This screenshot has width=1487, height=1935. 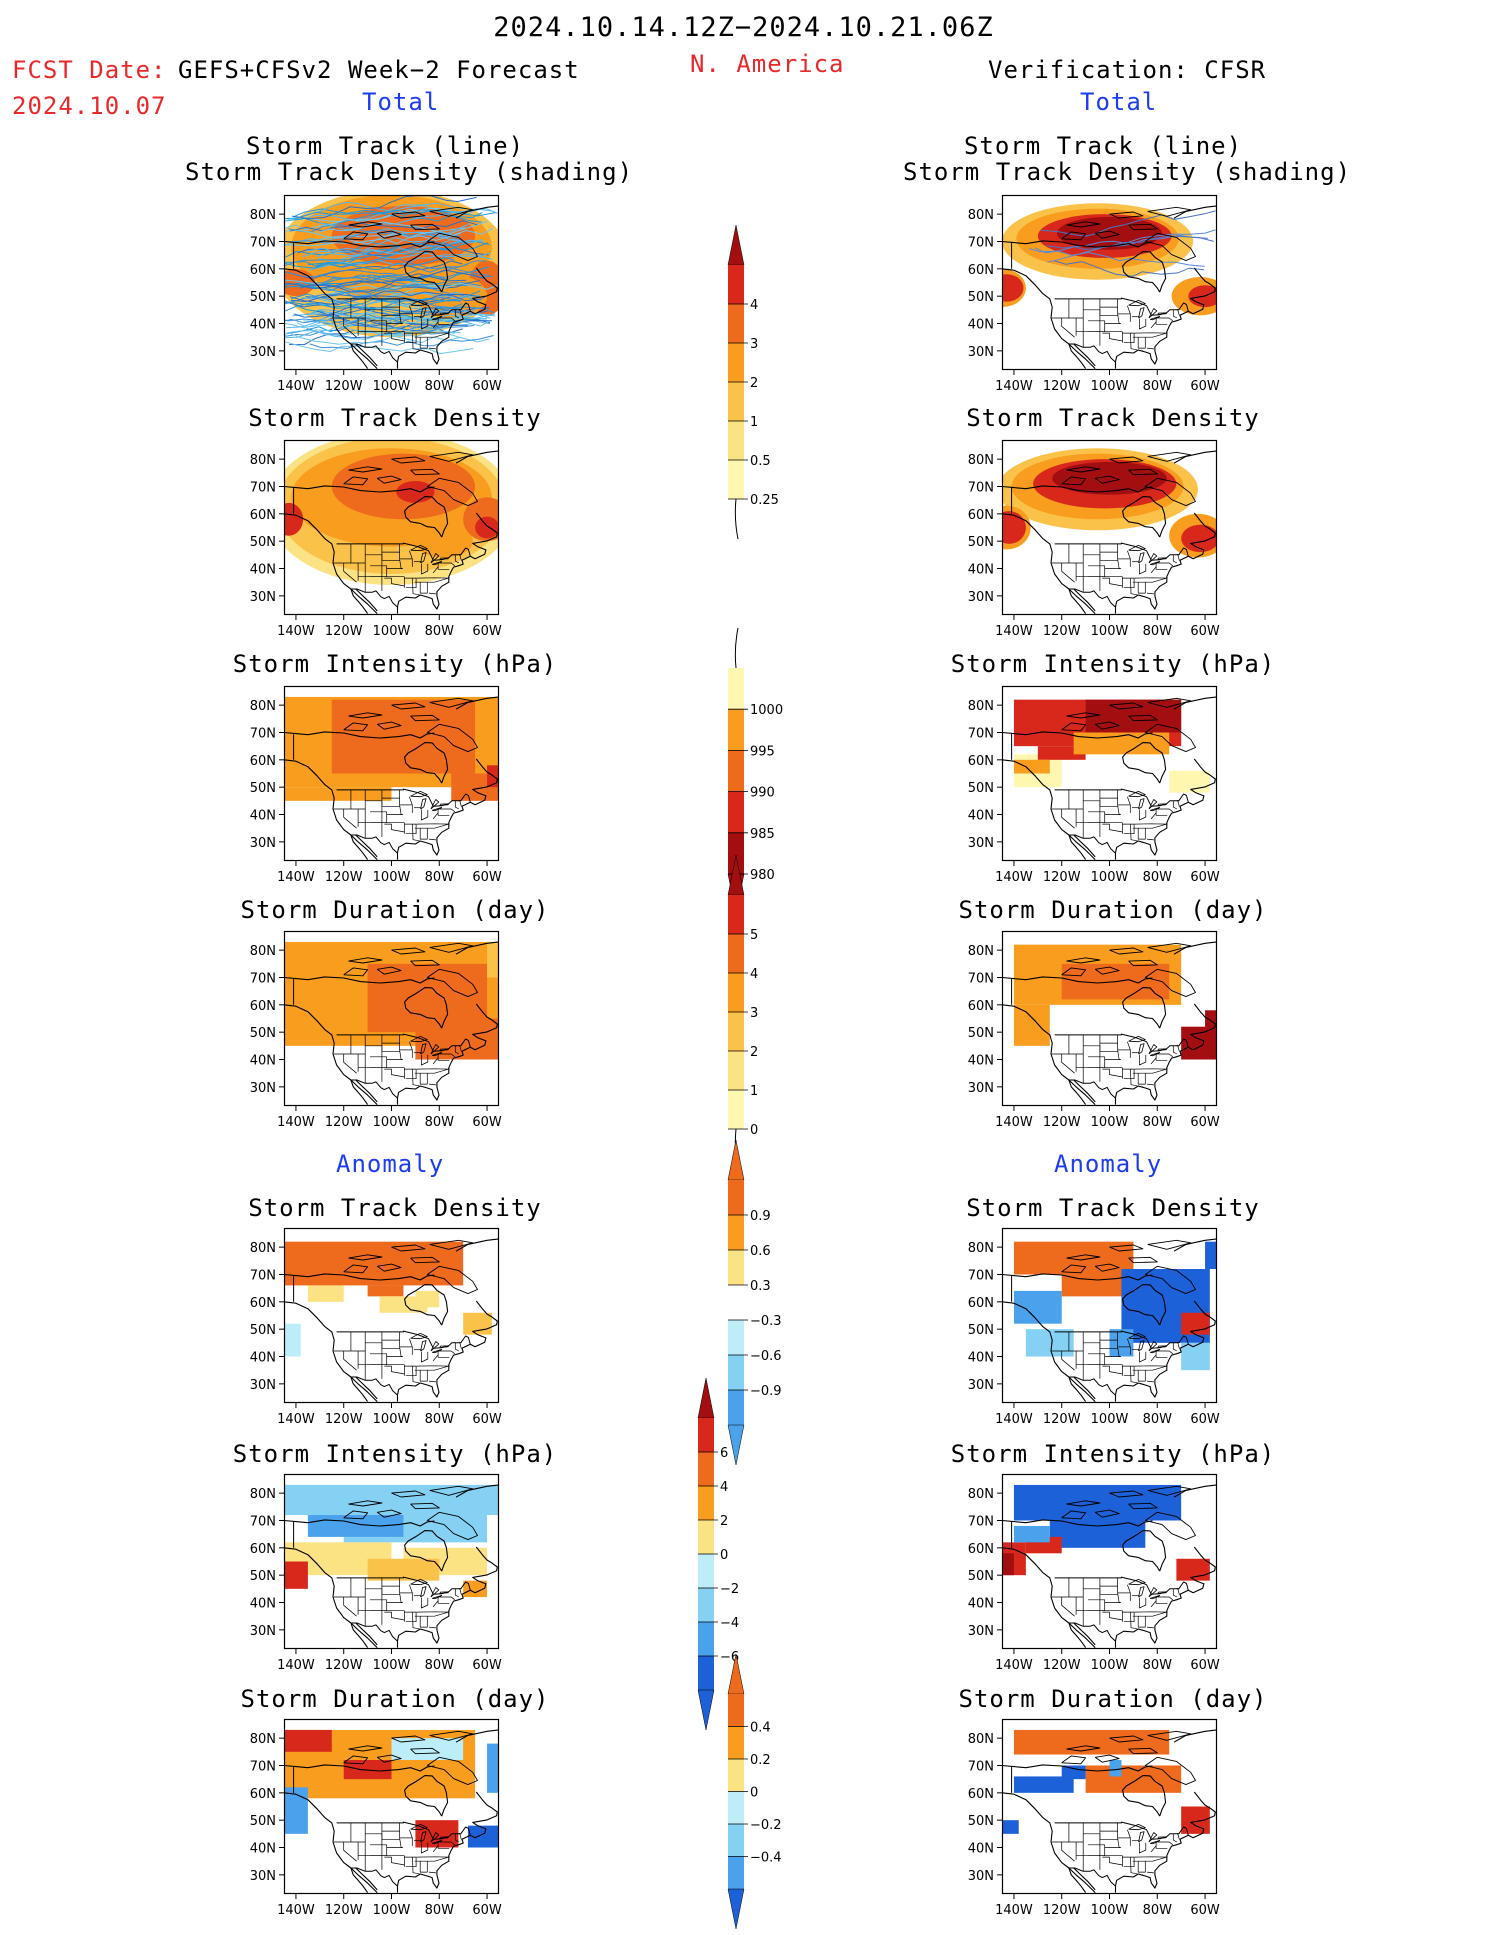 What do you see at coordinates (1094, 1030) in the screenshot?
I see `panel-duration-verification: 80N 70N 60N 50N 40N 30N 140W 120W 100W 80W 60W` at bounding box center [1094, 1030].